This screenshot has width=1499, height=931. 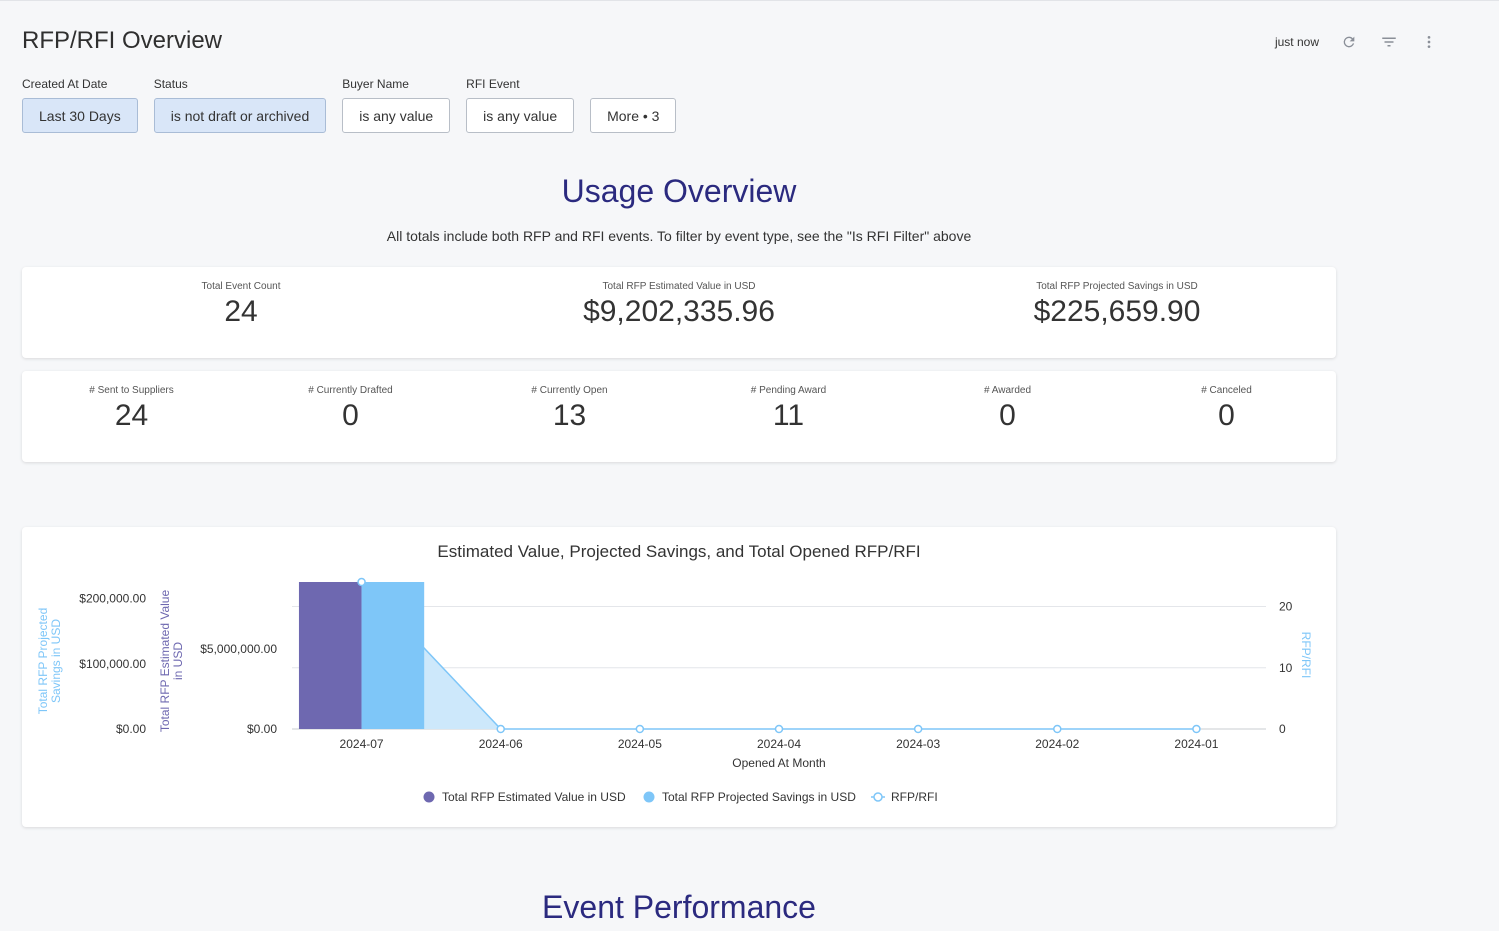 I want to click on series-line-rfp-rfi, so click(x=779, y=655).